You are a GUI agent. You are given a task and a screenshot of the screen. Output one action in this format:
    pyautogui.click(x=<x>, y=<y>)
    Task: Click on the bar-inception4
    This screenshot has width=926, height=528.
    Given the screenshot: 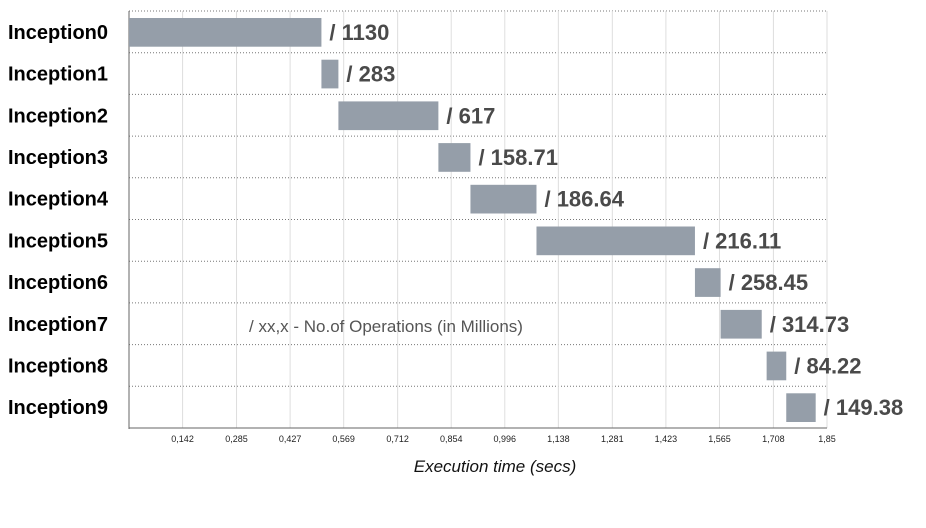 What is the action you would take?
    pyautogui.click(x=503, y=199)
    